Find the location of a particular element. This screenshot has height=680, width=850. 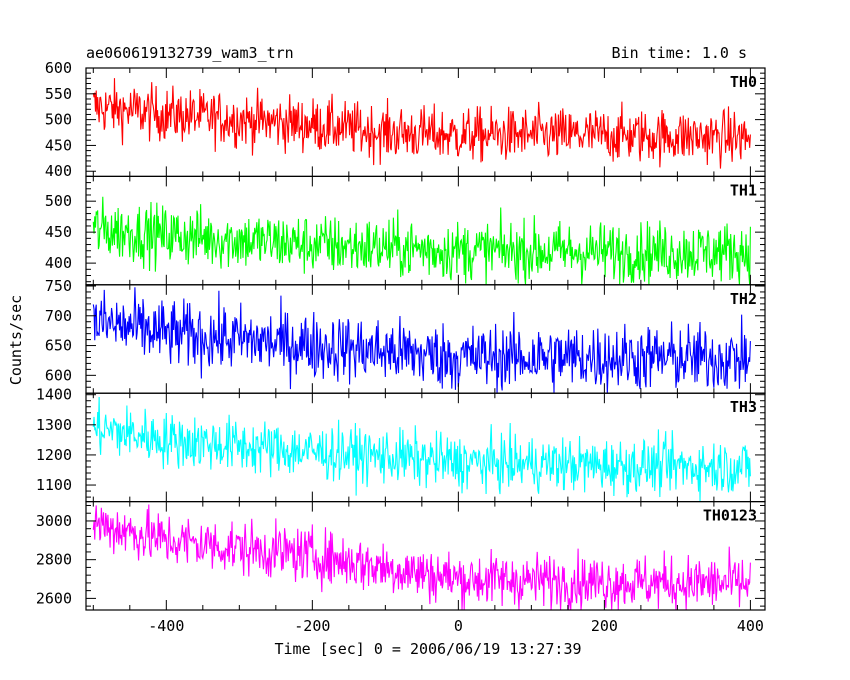

series-th0 is located at coordinates (421, 123).